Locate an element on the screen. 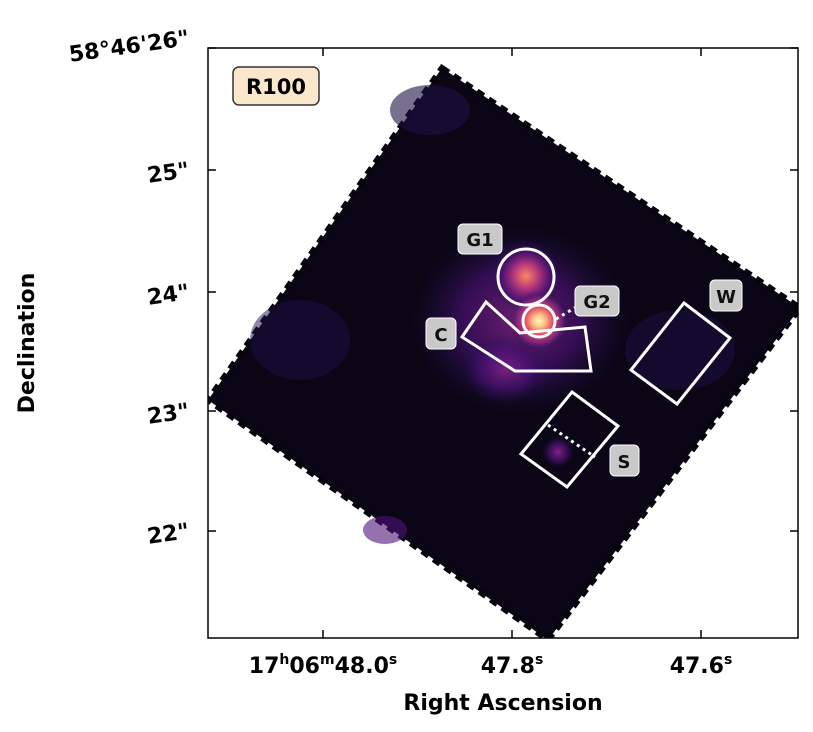  region-g2-circle is located at coordinates (539, 321).